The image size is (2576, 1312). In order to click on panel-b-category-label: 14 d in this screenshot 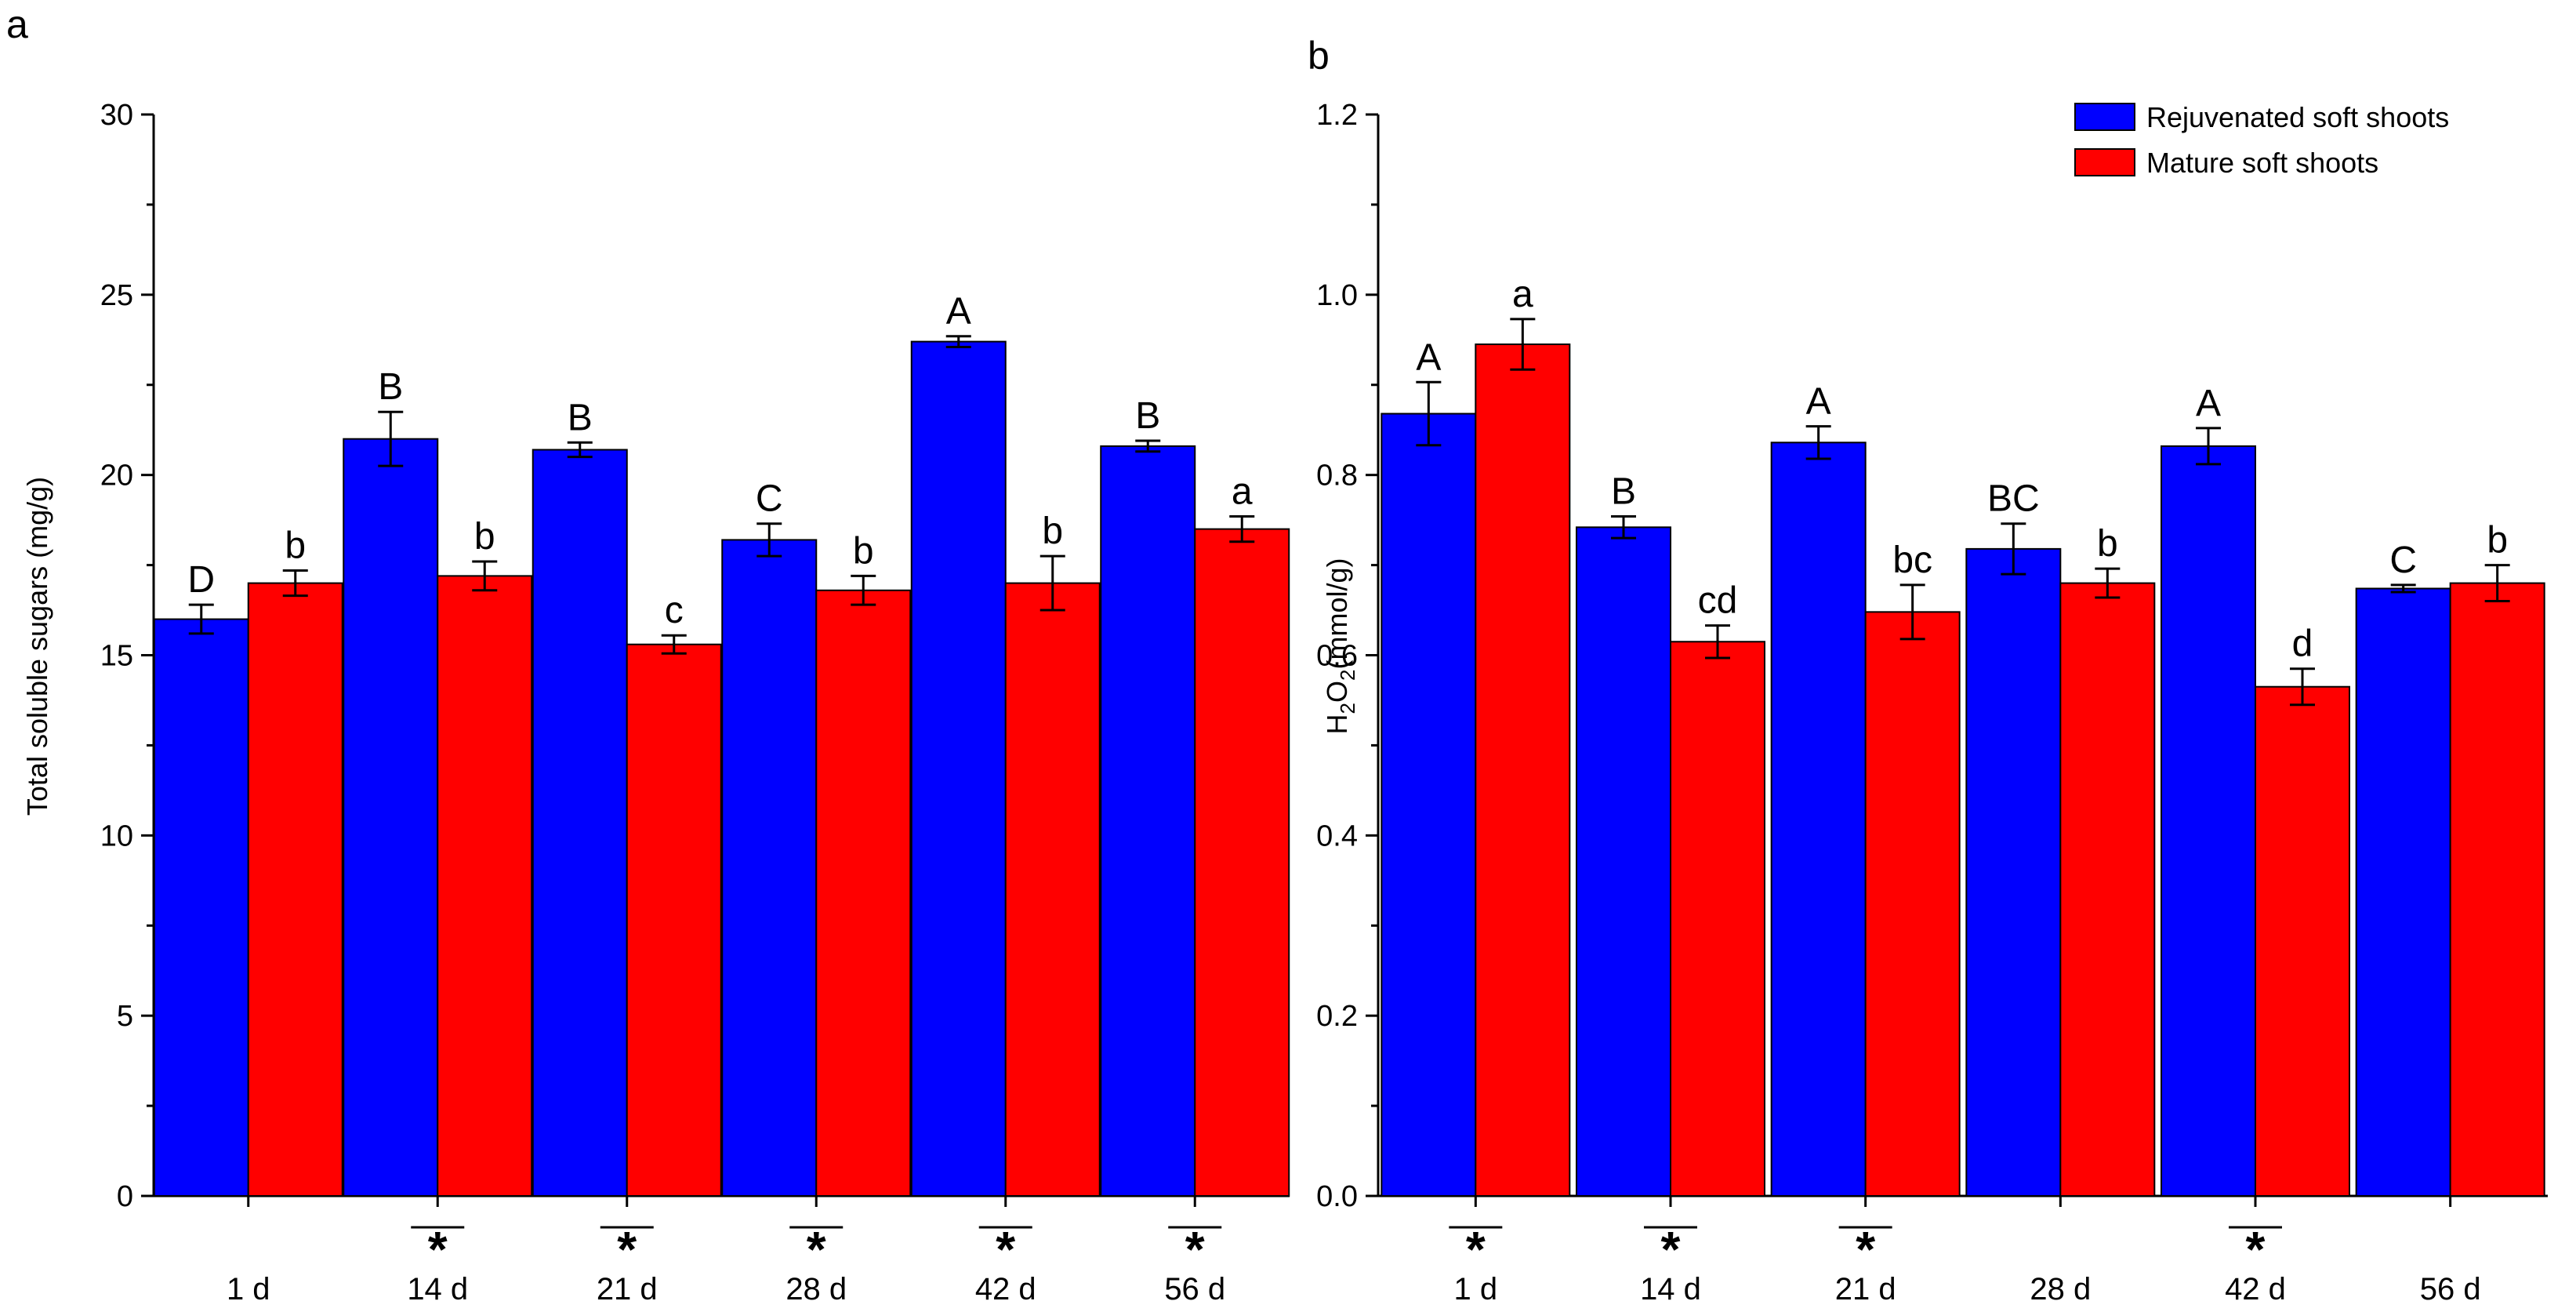, I will do `click(1671, 1289)`.